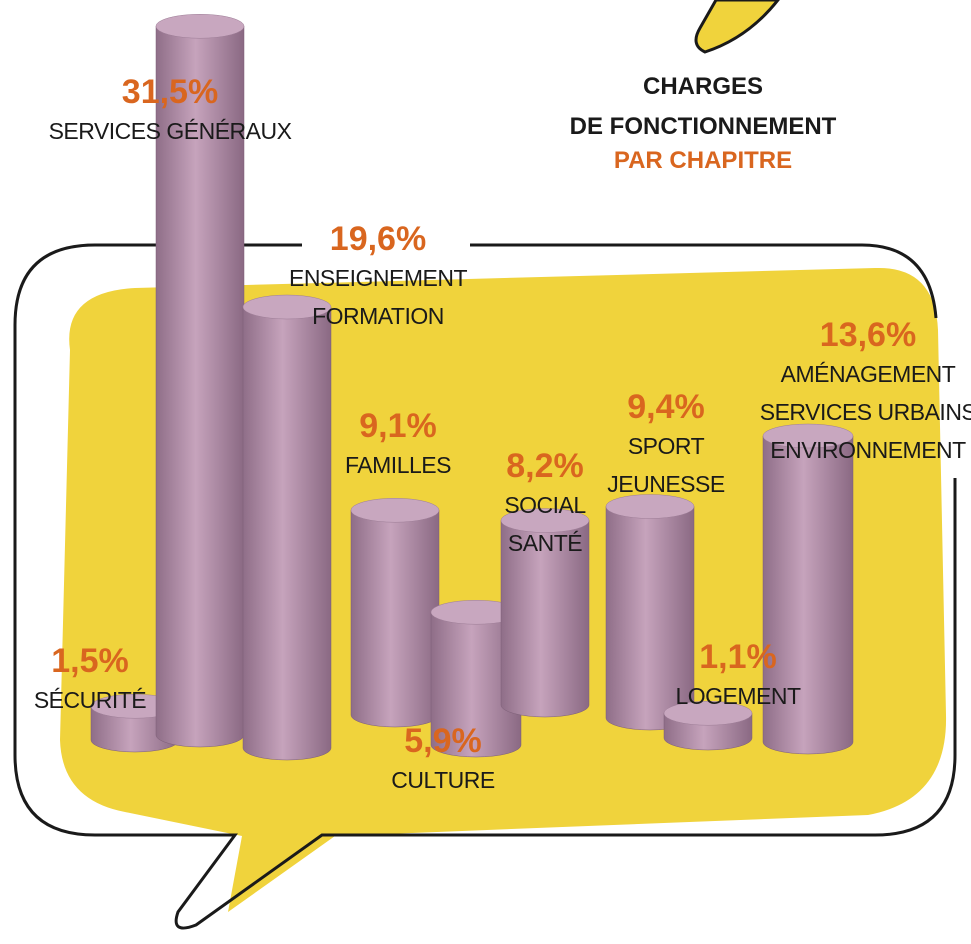 Image resolution: width=971 pixels, height=944 pixels. Describe the element at coordinates (868, 335) in the screenshot. I see `value-label: 13,6%` at that location.